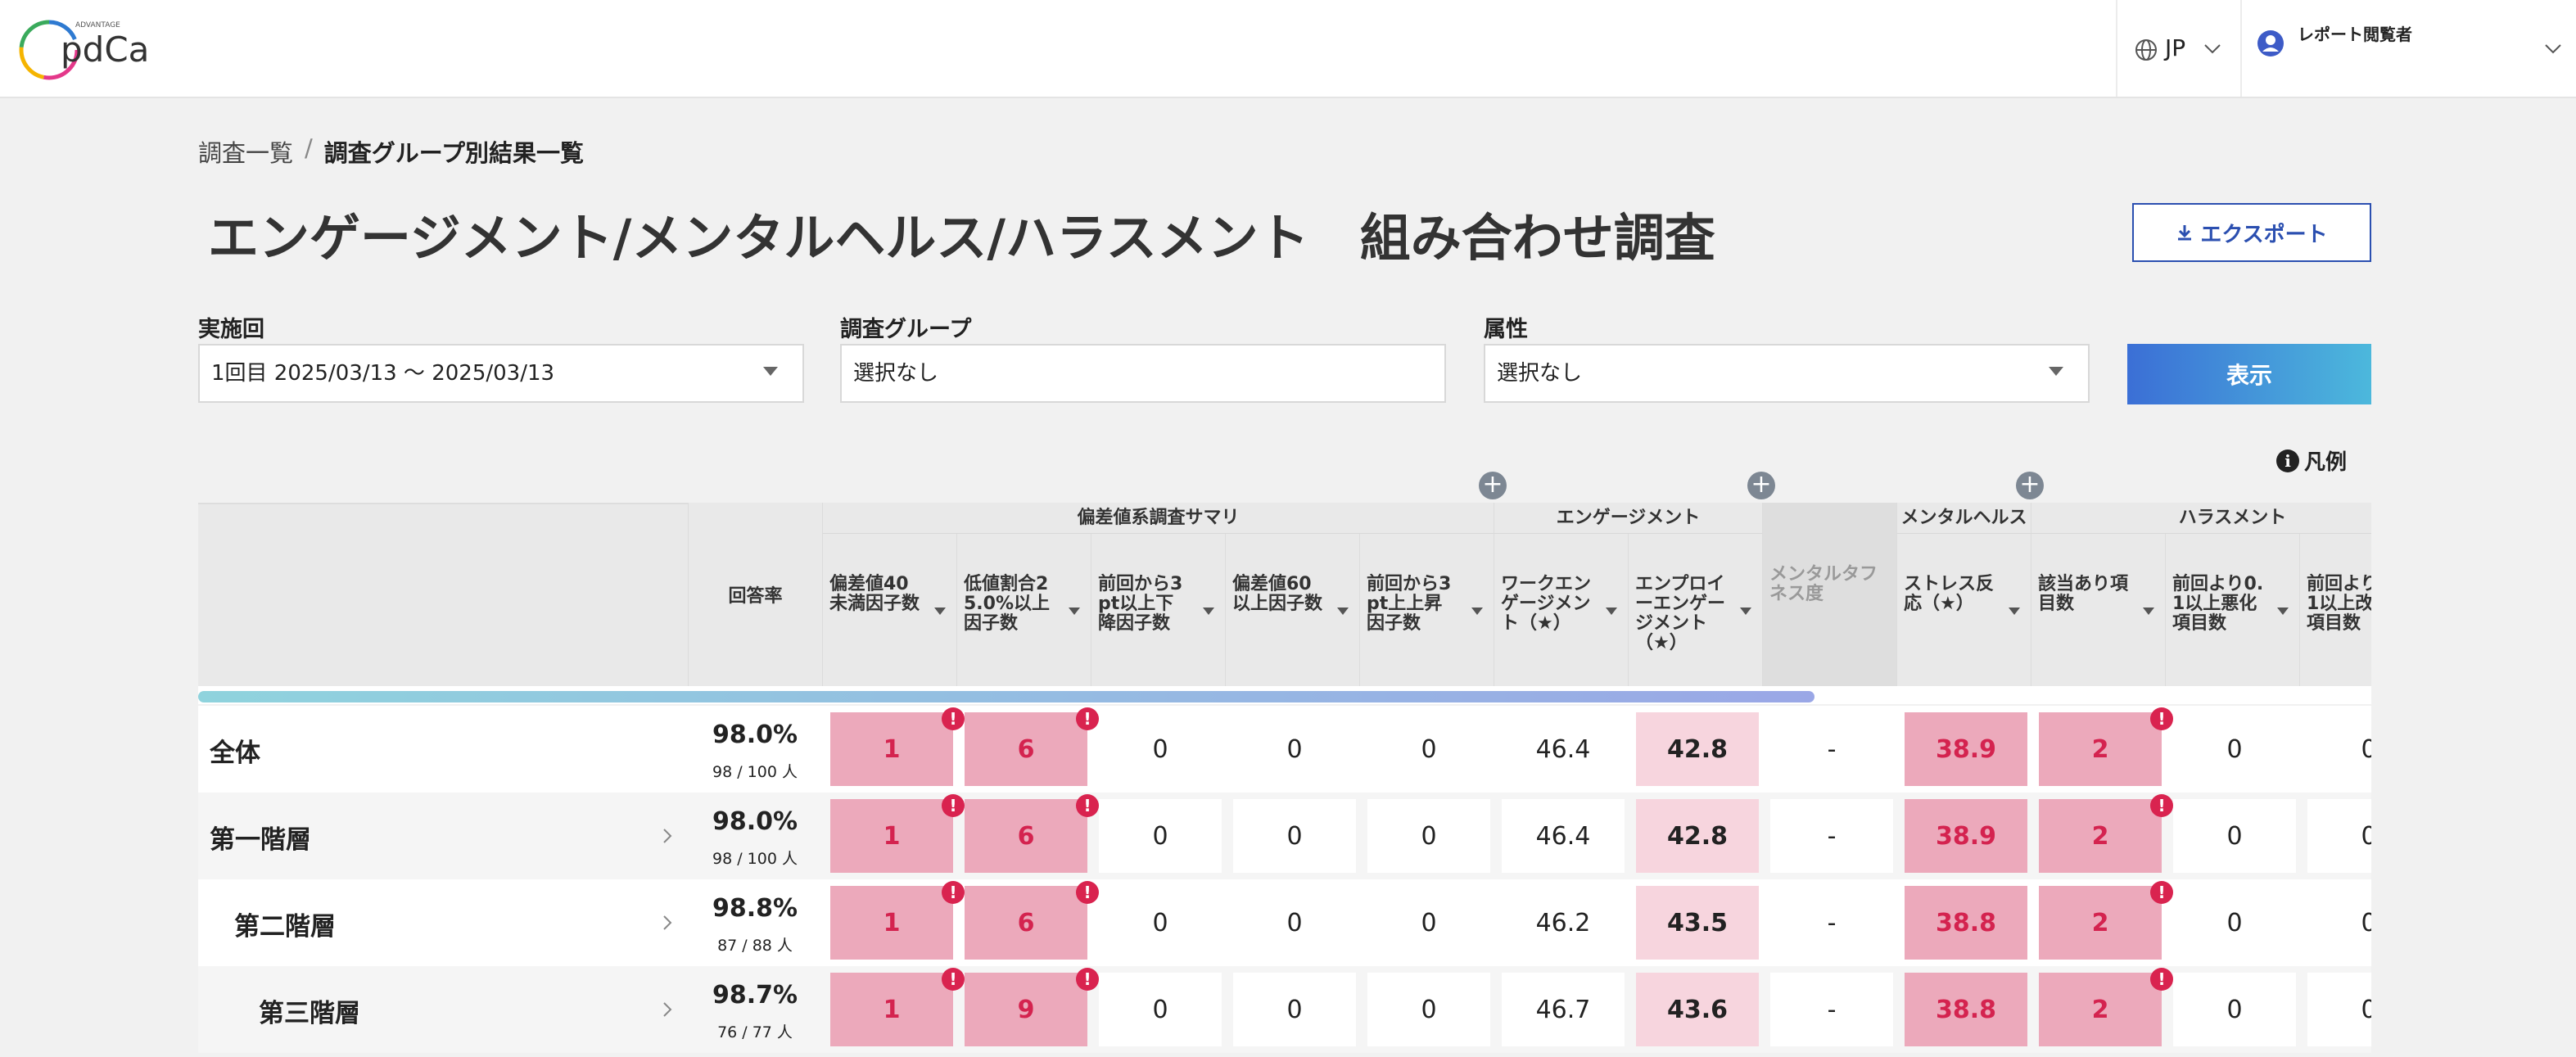 The width and height of the screenshot is (2576, 1057). I want to click on column-label: エンプロイーエンゲージメント（★）, so click(1681, 613).